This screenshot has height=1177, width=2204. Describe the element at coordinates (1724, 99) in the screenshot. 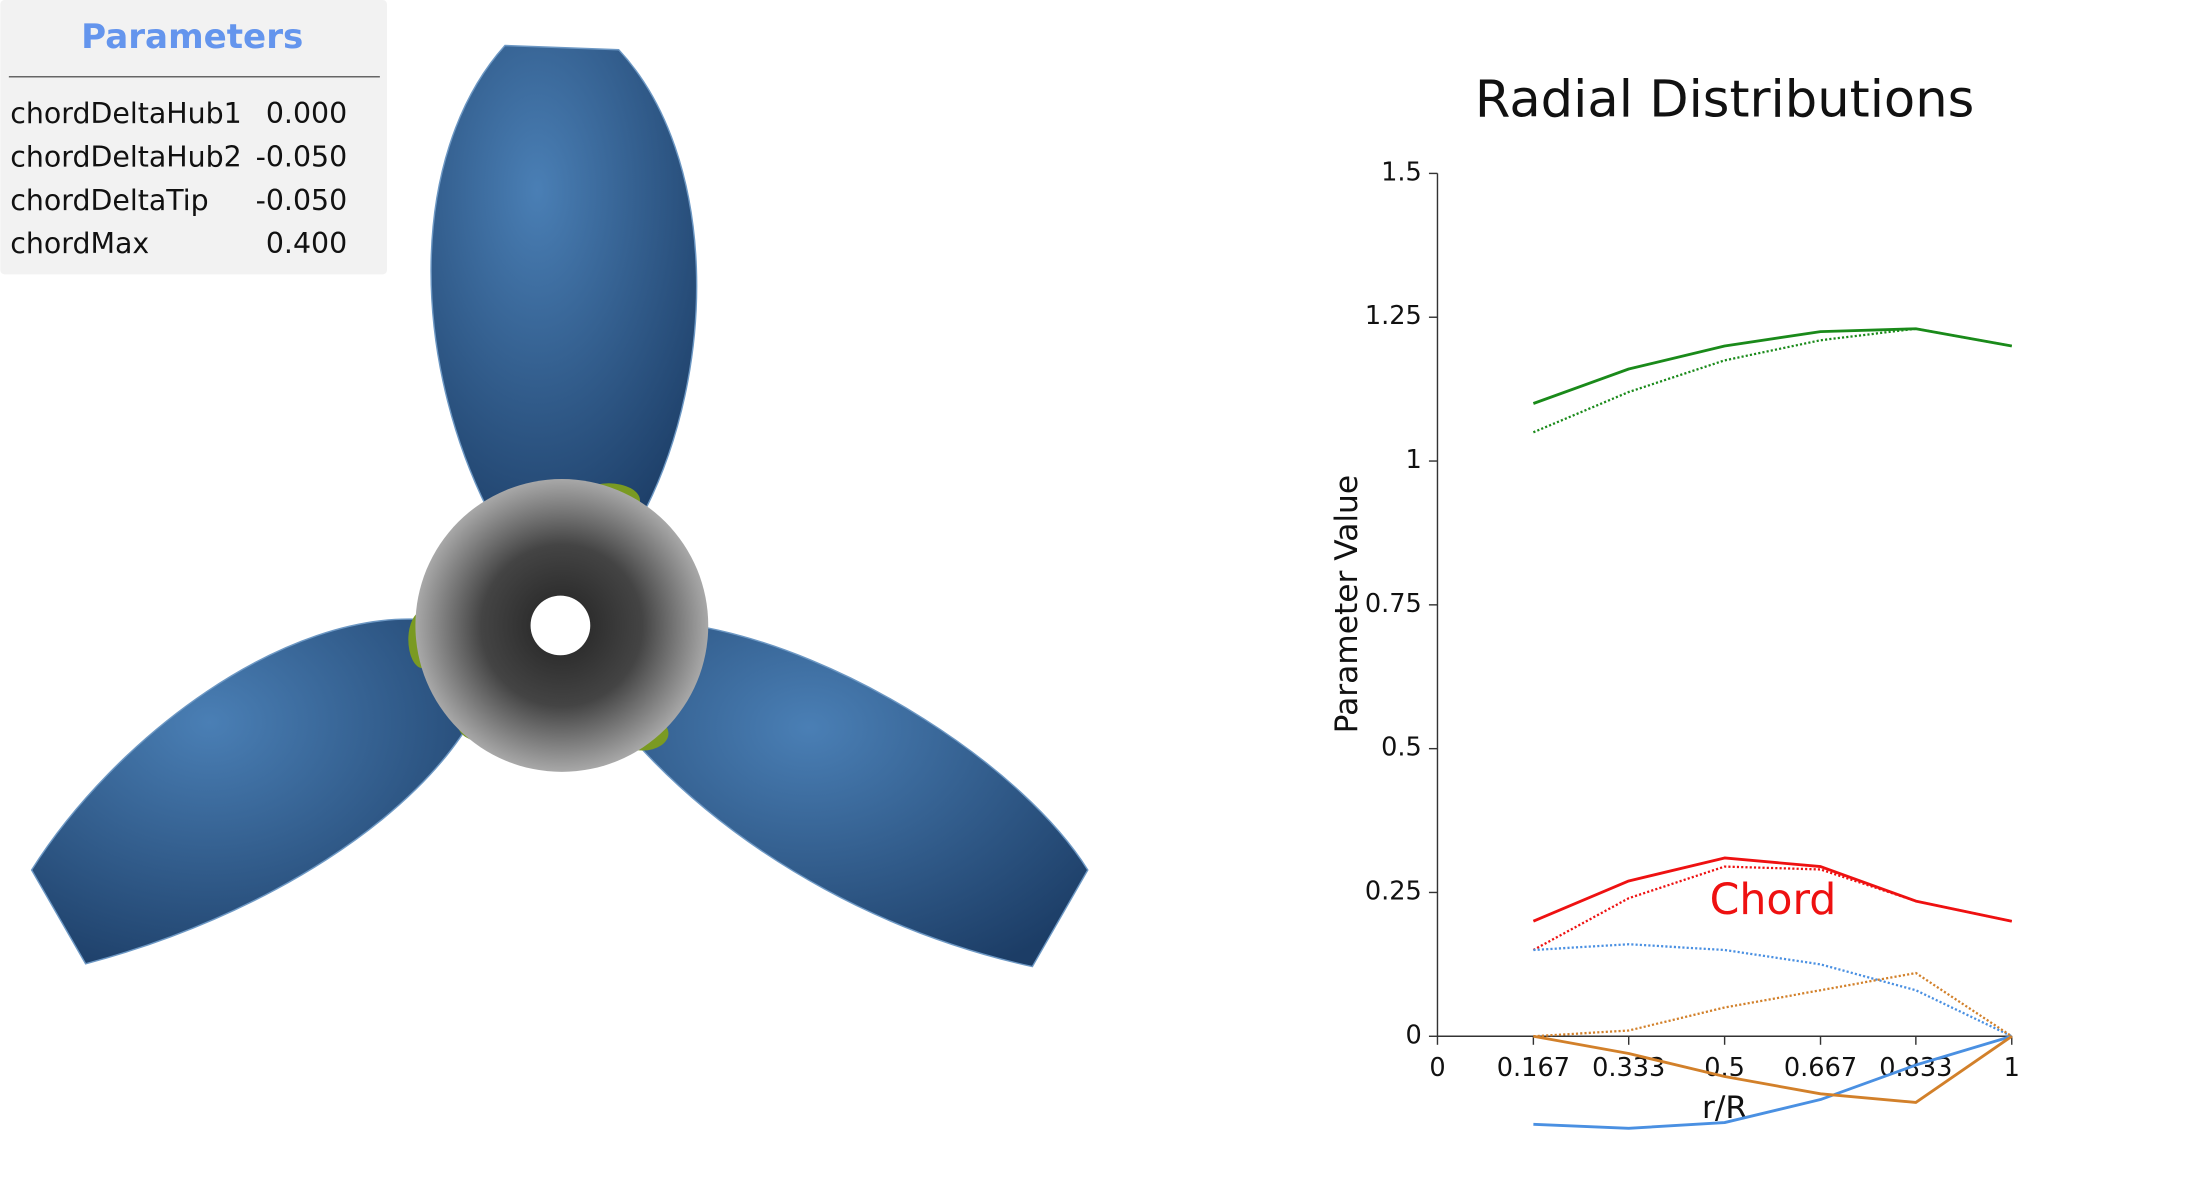

I see `chart-title: Radial Distributions` at that location.